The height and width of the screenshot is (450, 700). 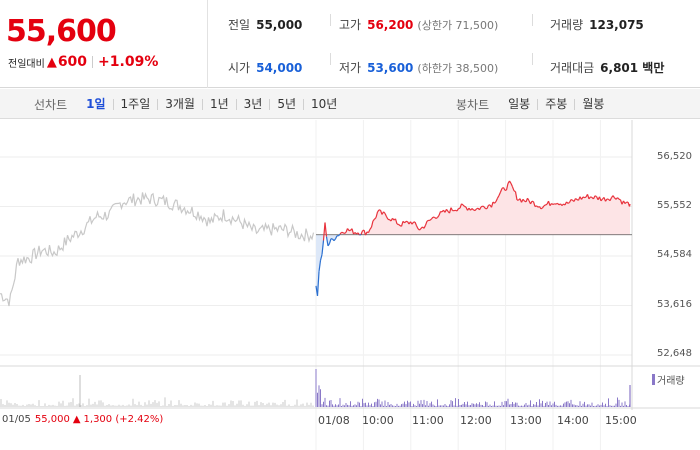 What do you see at coordinates (674, 254) in the screenshot?
I see `y-tick-label: 54,584` at bounding box center [674, 254].